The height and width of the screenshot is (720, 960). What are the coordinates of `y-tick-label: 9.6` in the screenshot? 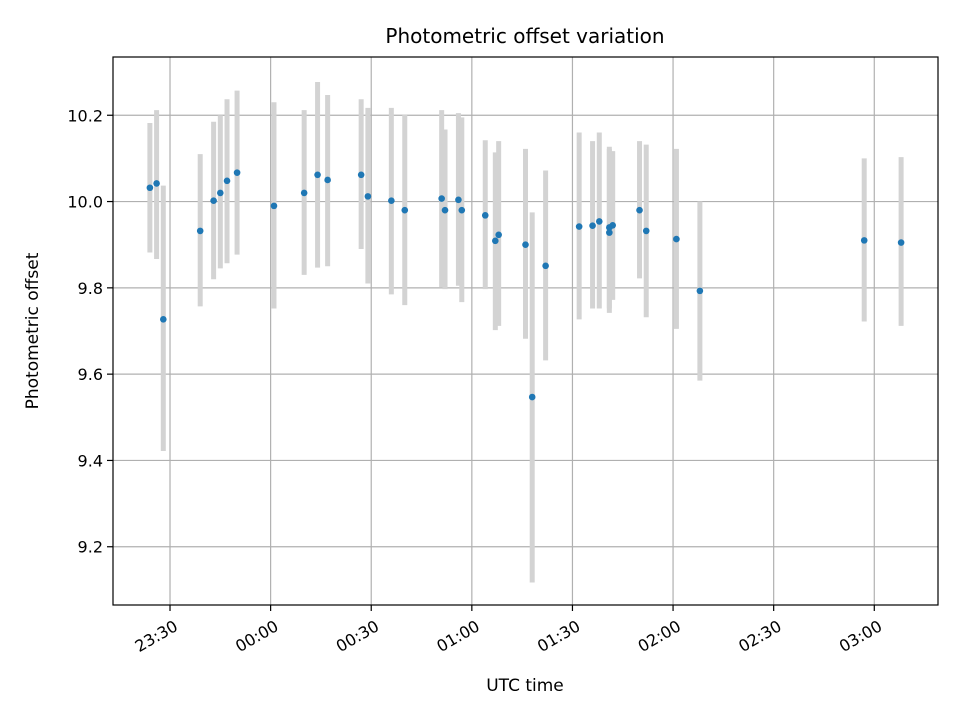 It's located at (90, 374).